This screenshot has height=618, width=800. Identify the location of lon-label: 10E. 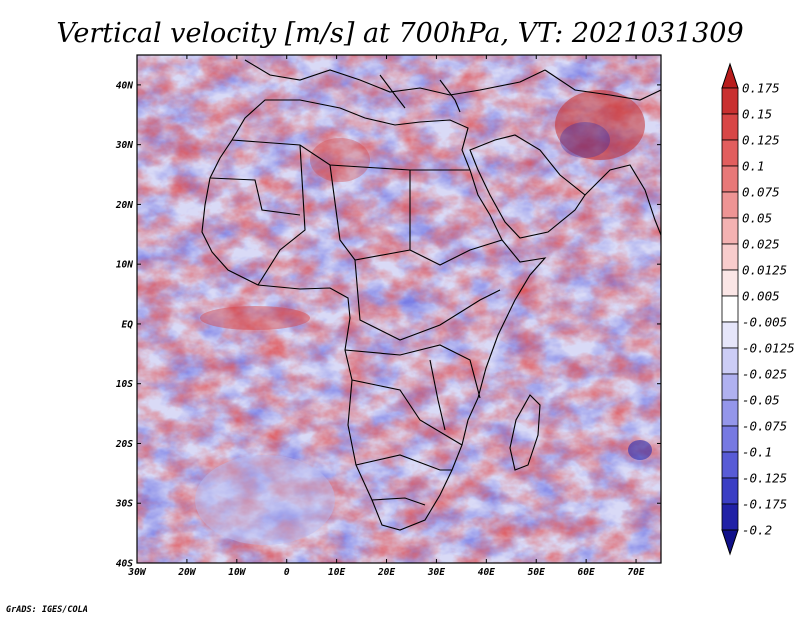
(336, 572).